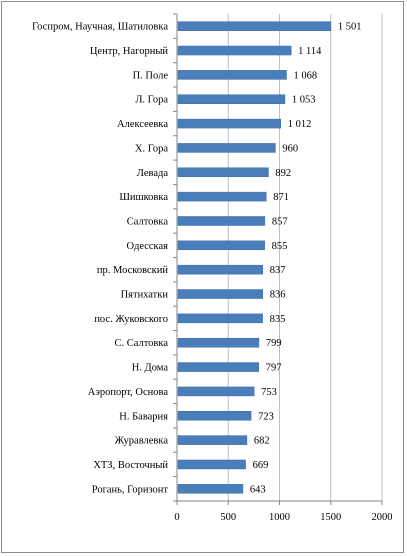  Describe the element at coordinates (283, 173) in the screenshot. I see `data-label: 892` at that location.